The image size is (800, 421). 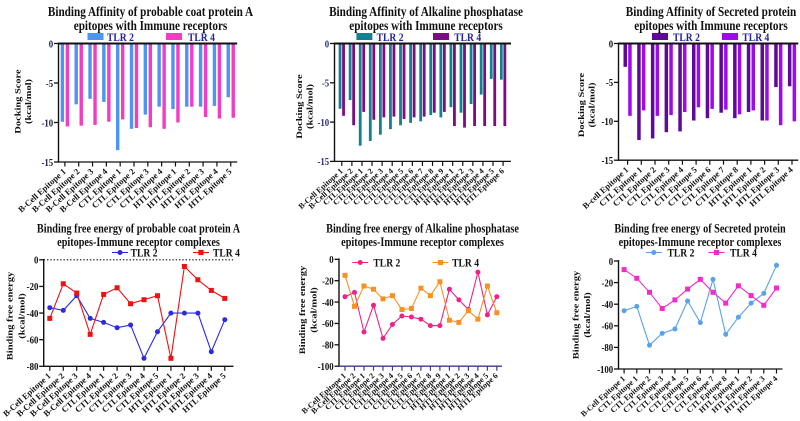 What do you see at coordinates (711, 11) in the screenshot?
I see `svg-text:Binding Affinity of Secreted p: Binding Affinity of Secreted protein` at bounding box center [711, 11].